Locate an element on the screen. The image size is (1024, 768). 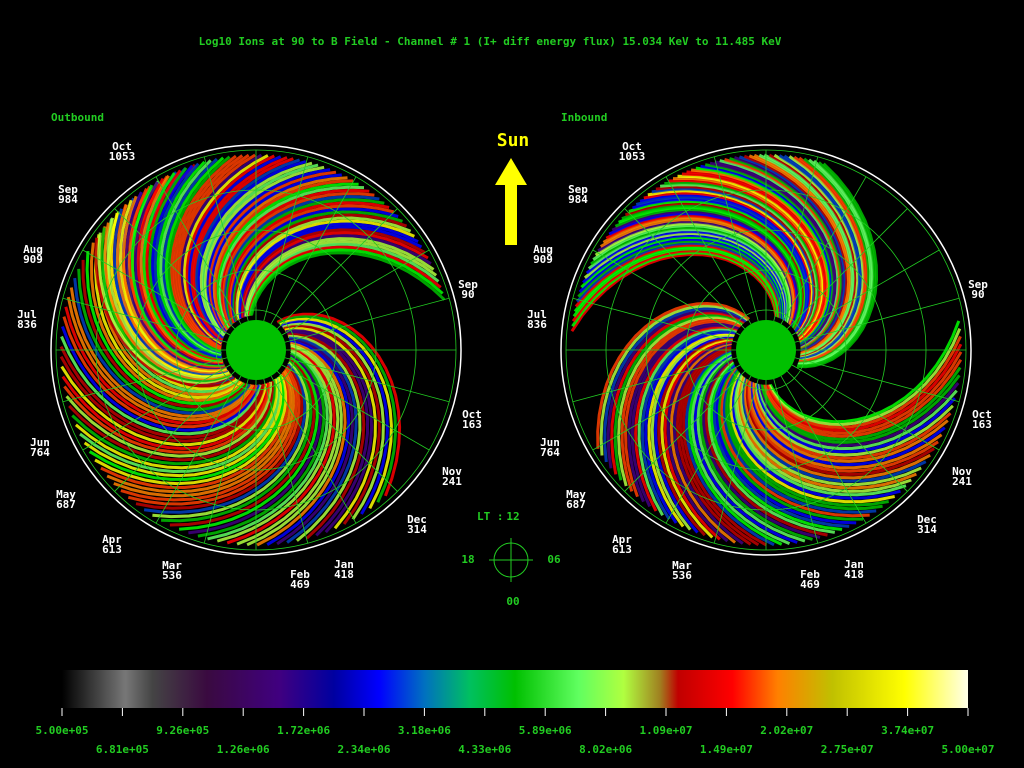
date-day: 687 is located at coordinates (66, 504).